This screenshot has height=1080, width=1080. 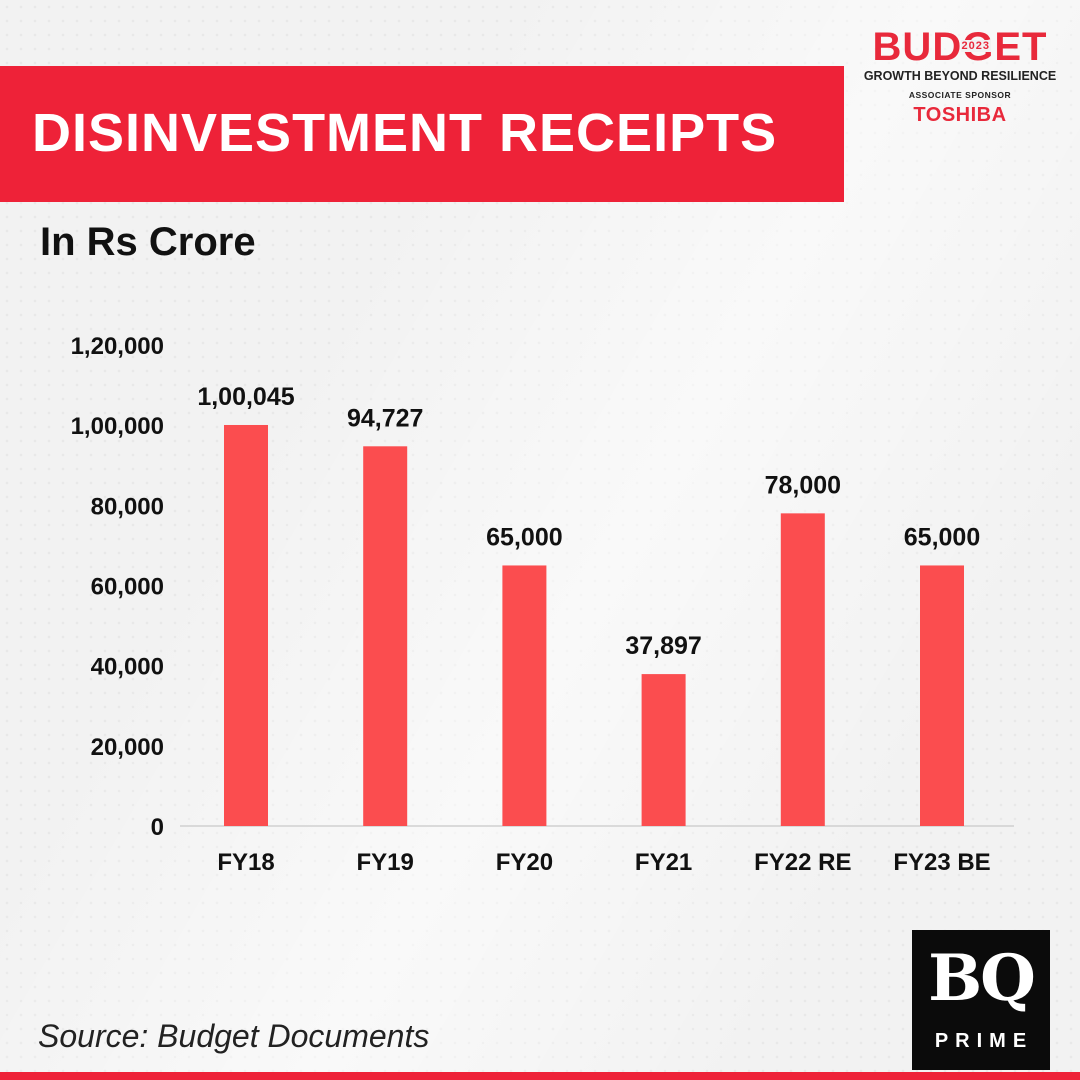 I want to click on title-banner, so click(x=422, y=134).